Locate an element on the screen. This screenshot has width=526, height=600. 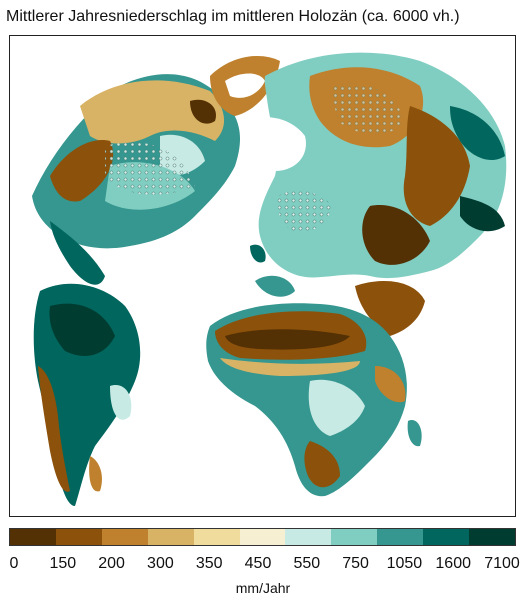
arctic-ocean is located at coordinates (273, 144).